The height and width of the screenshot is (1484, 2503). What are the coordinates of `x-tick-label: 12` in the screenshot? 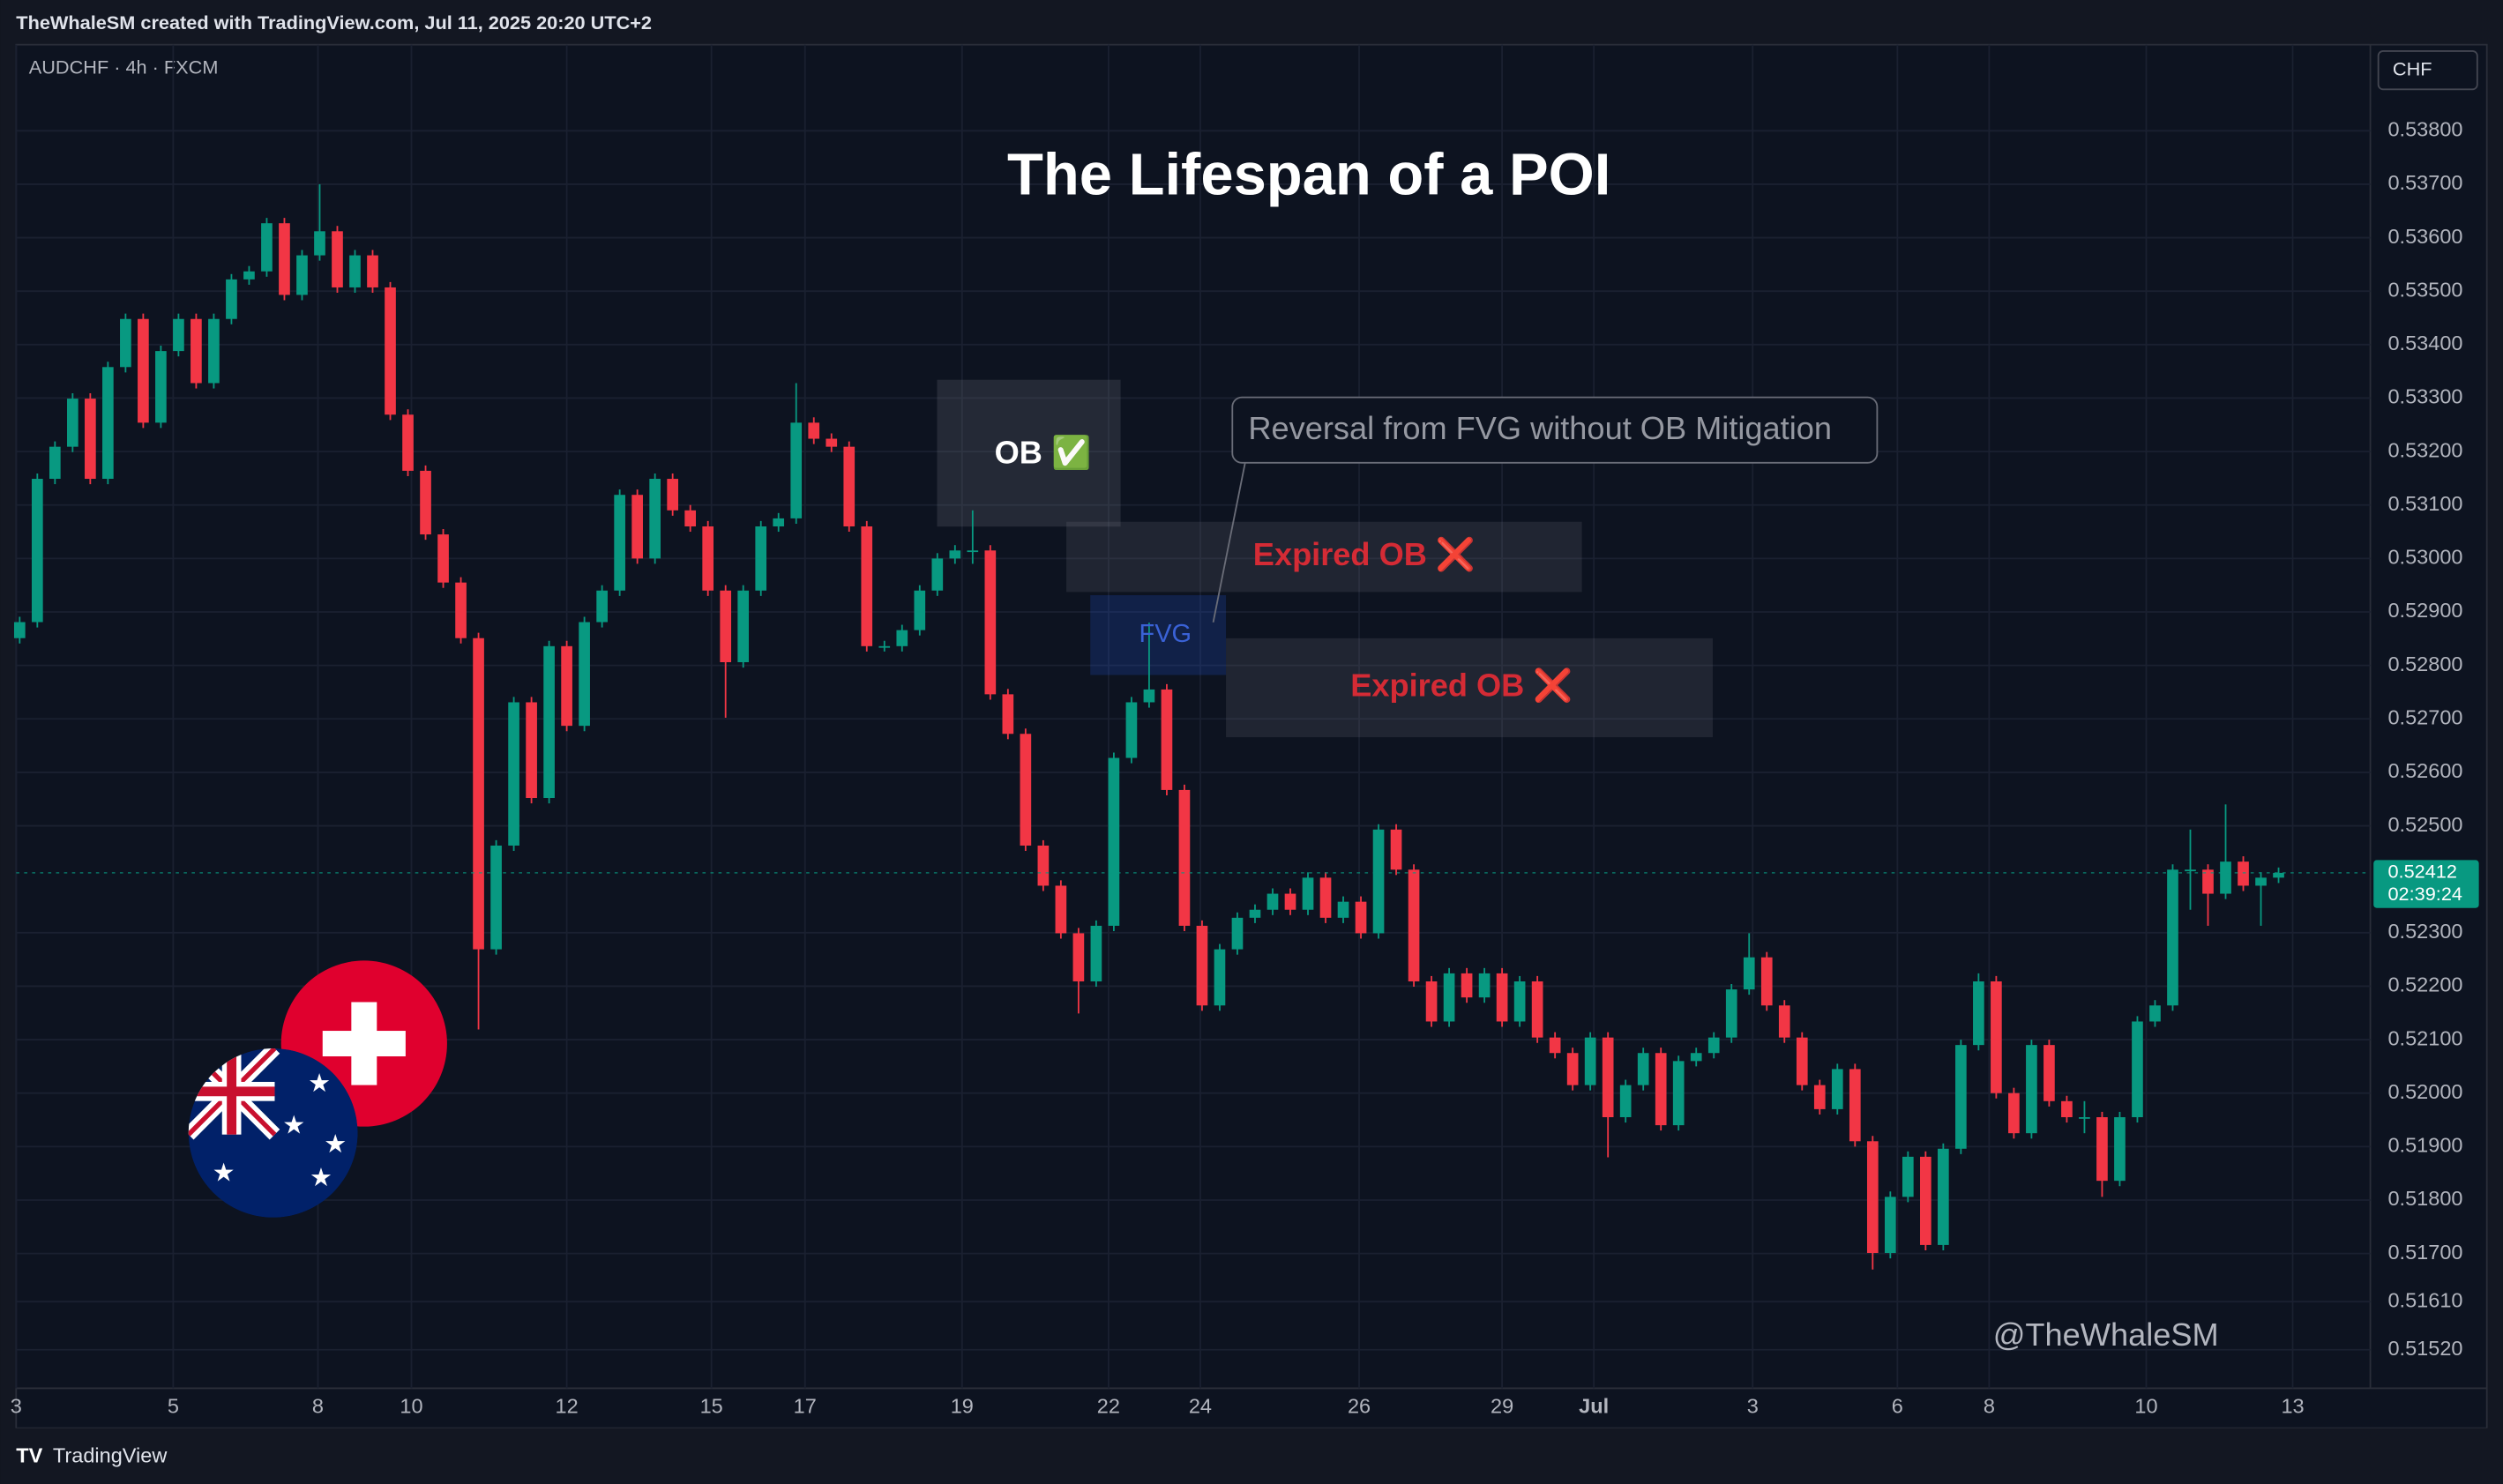 It's located at (567, 1405).